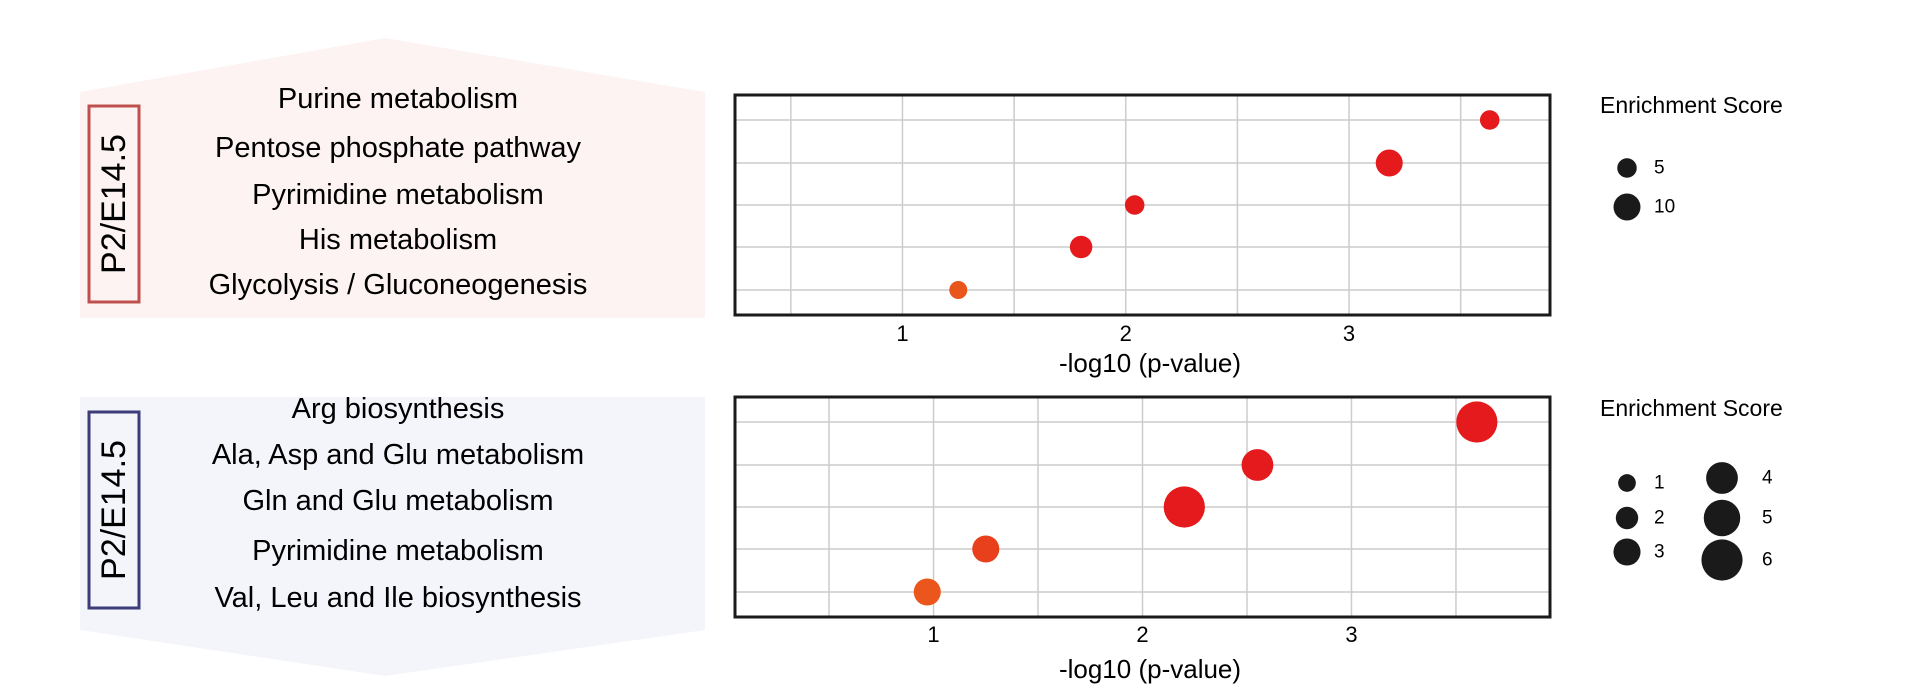 The height and width of the screenshot is (692, 1920). Describe the element at coordinates (902, 333) in the screenshot. I see `panel-1-x-tick-label: 1` at that location.